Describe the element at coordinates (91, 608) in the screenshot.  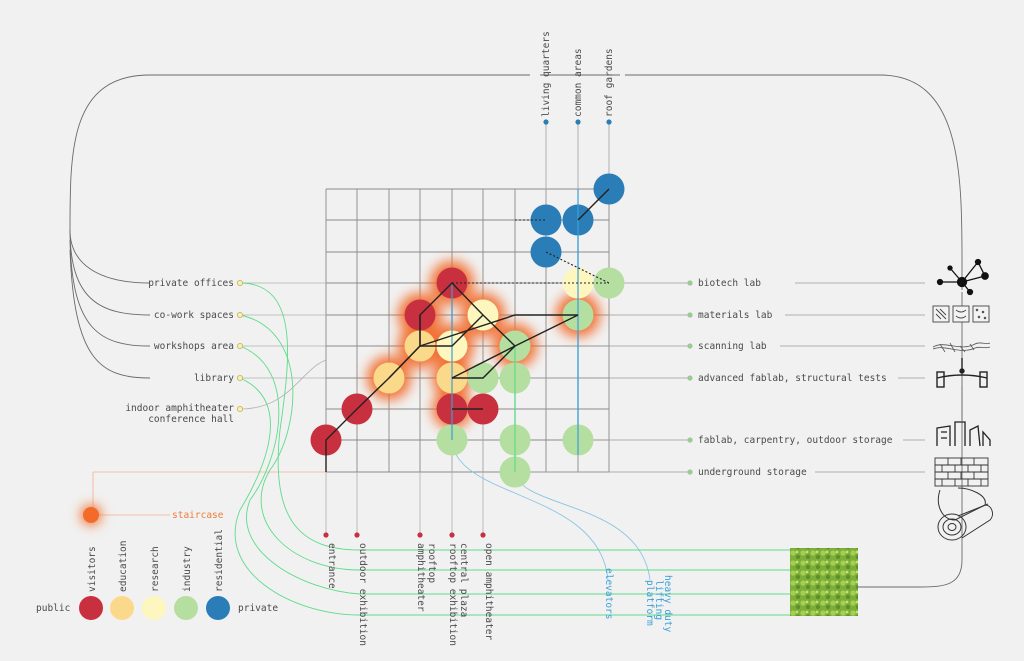
I see `legend-swatch-visitors` at that location.